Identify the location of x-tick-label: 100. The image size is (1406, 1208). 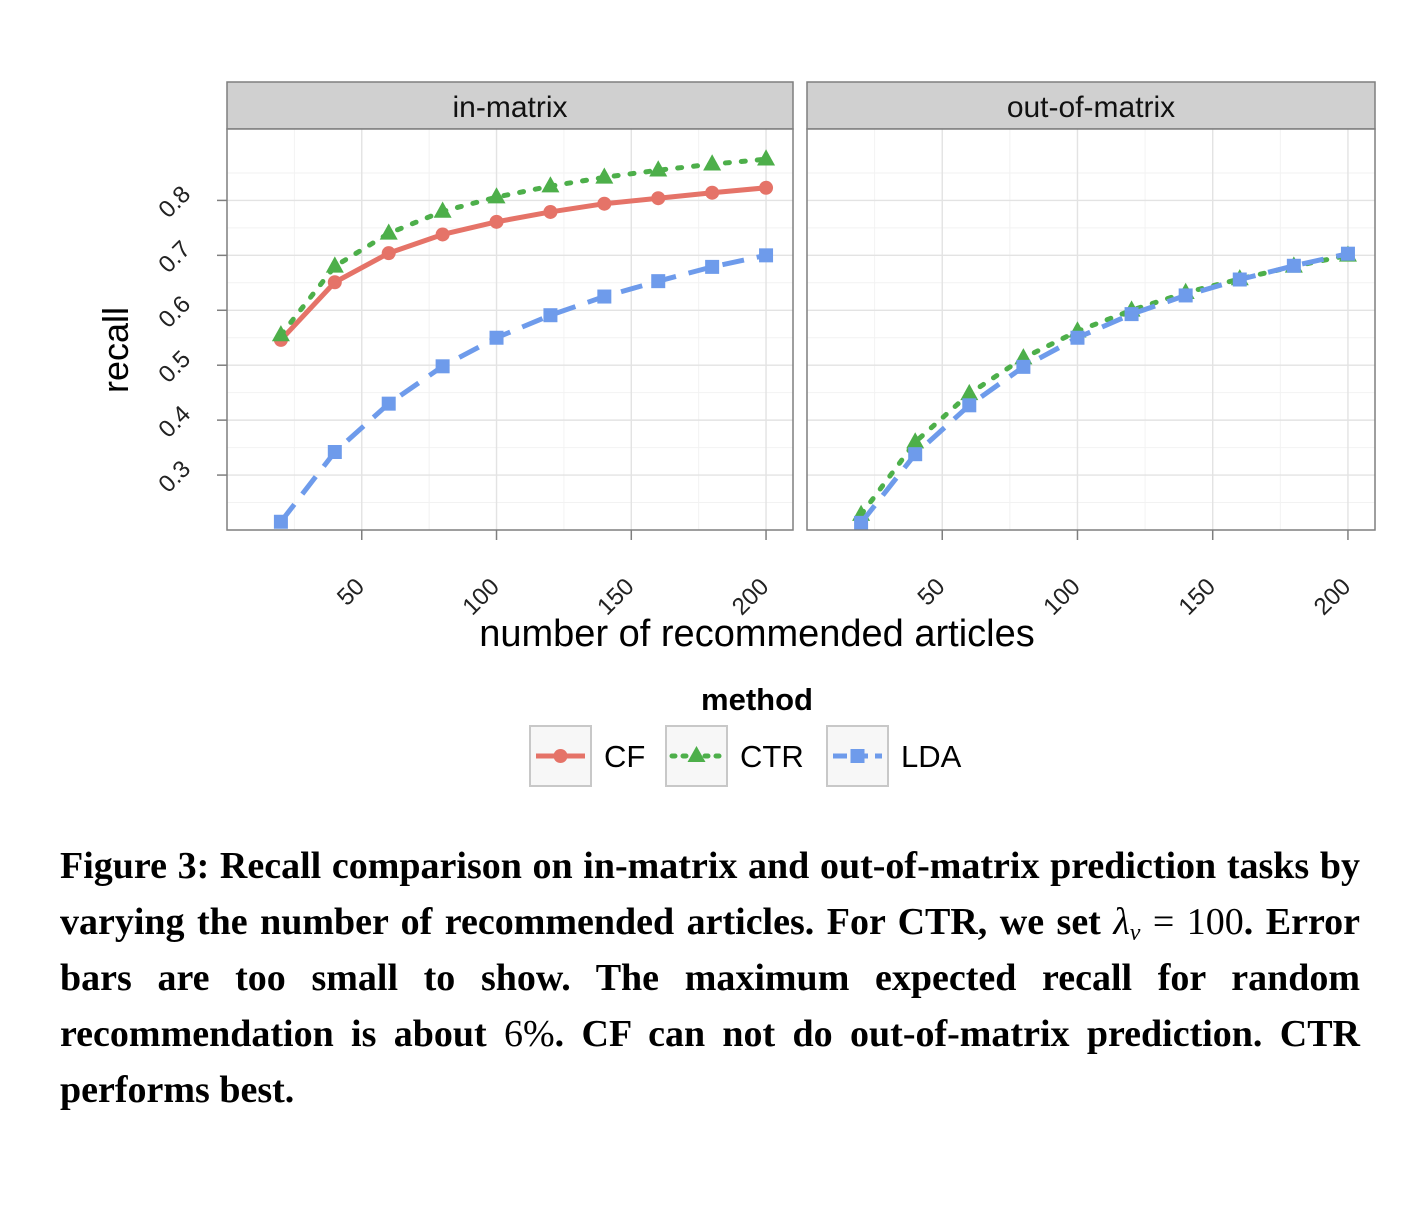
(1061, 596).